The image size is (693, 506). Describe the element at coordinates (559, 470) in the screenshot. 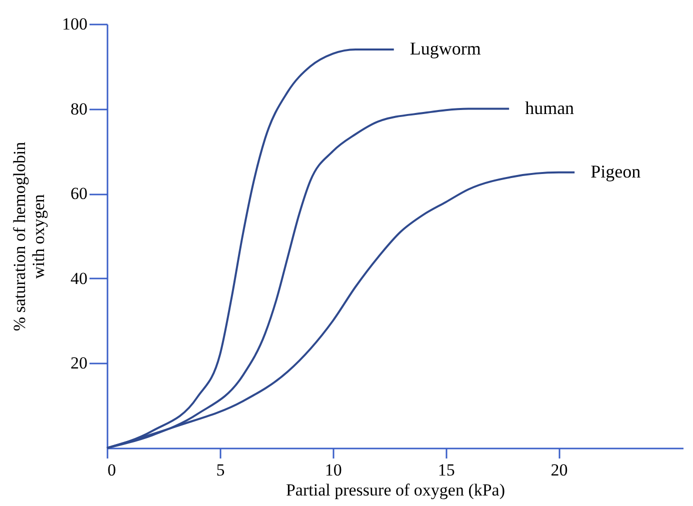

I see `x-tick-label: 20` at that location.